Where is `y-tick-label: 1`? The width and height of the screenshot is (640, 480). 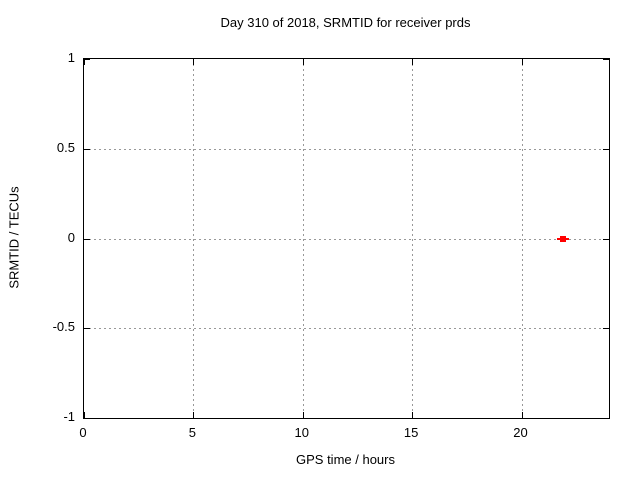
y-tick-label: 1 is located at coordinates (71, 57).